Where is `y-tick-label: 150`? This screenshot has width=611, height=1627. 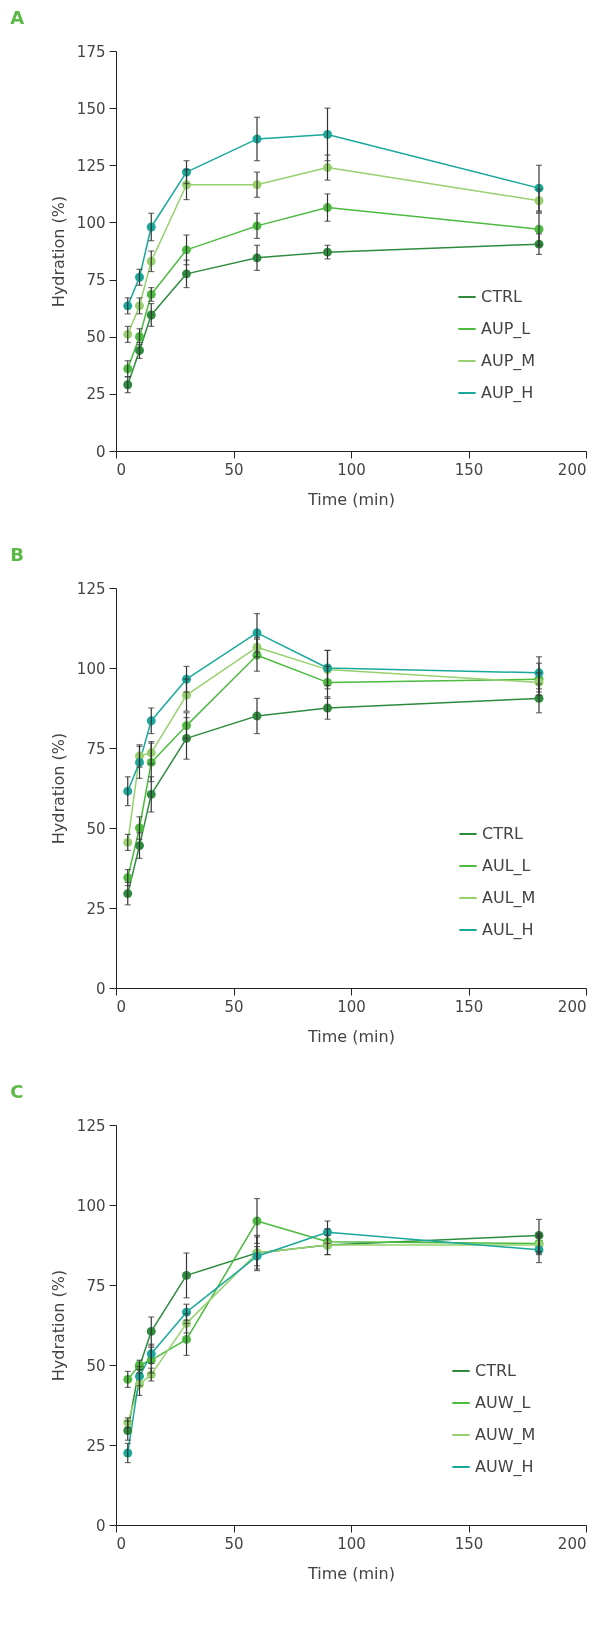
y-tick-label: 150 is located at coordinates (91, 108).